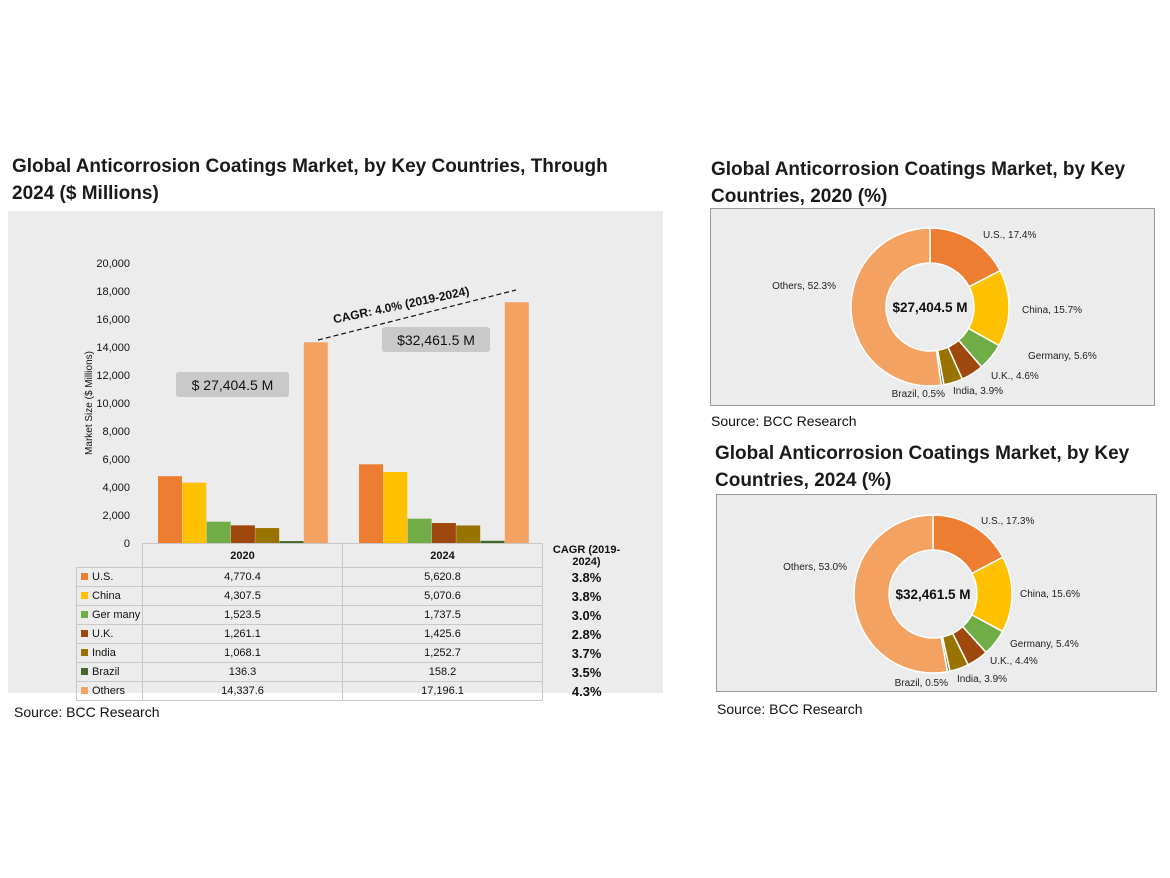 Image resolution: width=1170 pixels, height=878 pixels. Describe the element at coordinates (586, 672) in the screenshot. I see `data-table-cagr: 3.5%` at that location.